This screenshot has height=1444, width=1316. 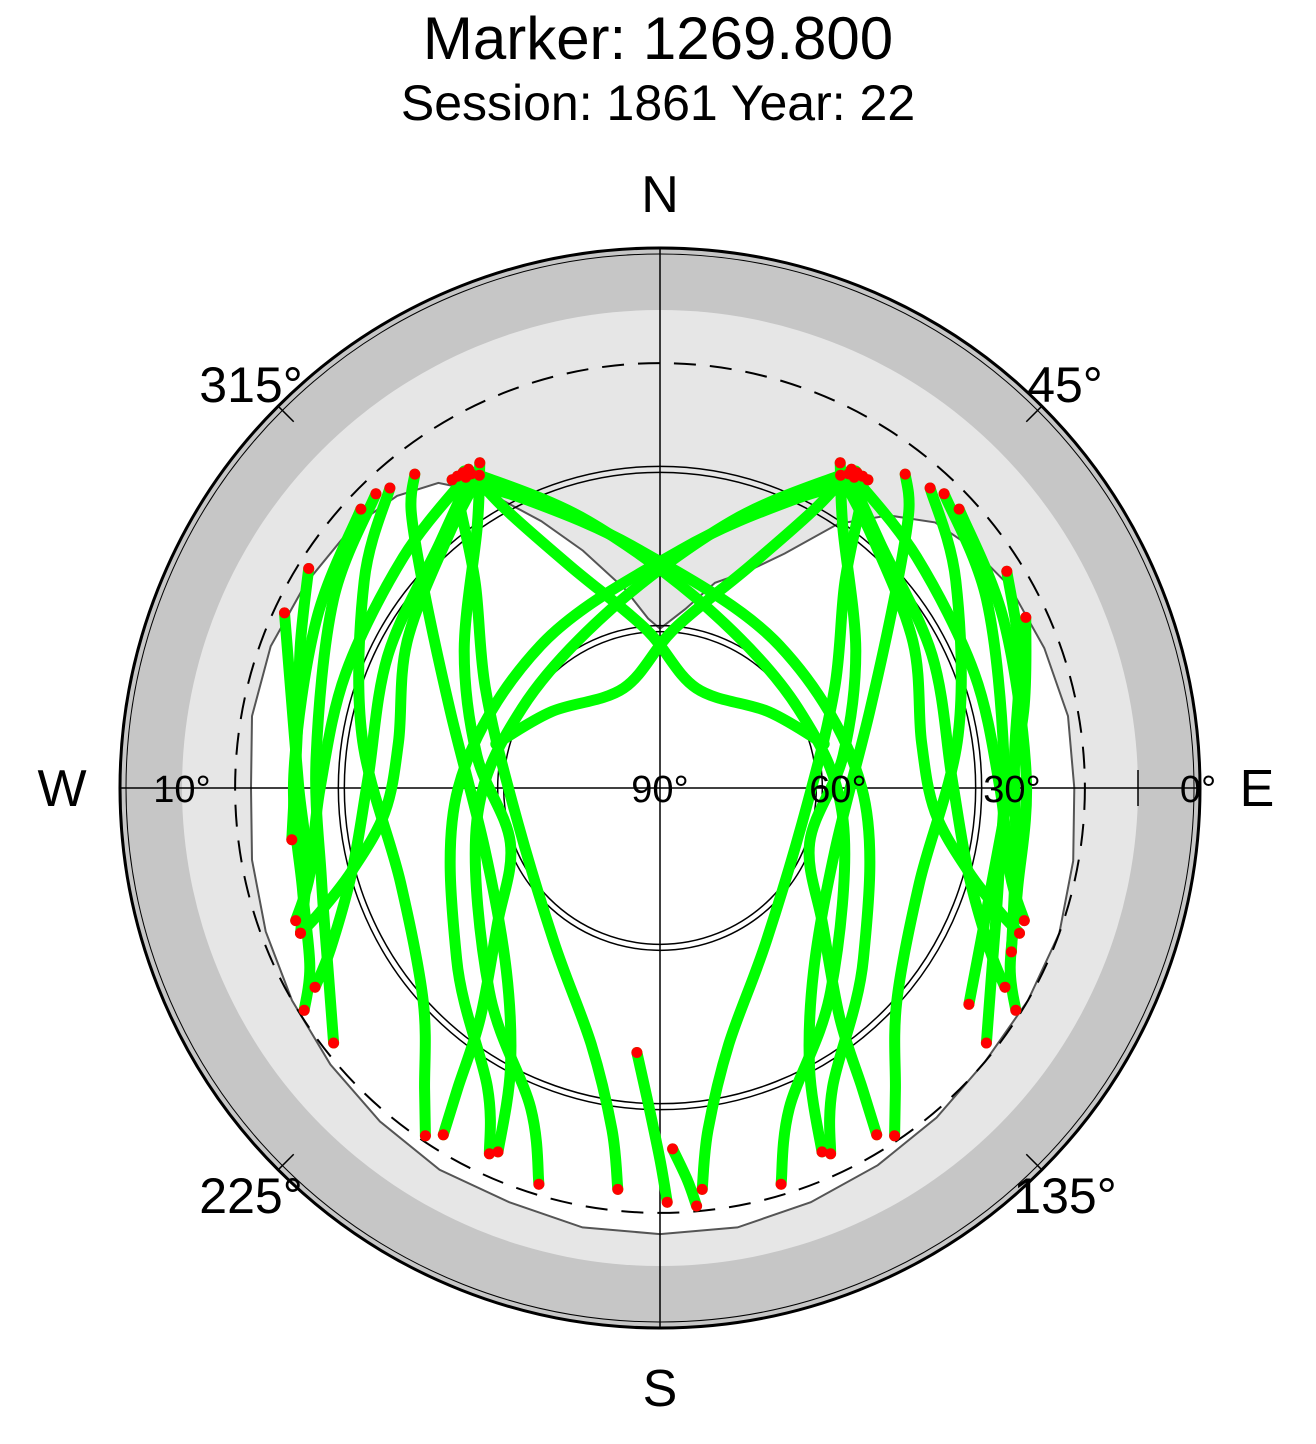 I want to click on elevation-label-30: 30°, so click(x=1011, y=790).